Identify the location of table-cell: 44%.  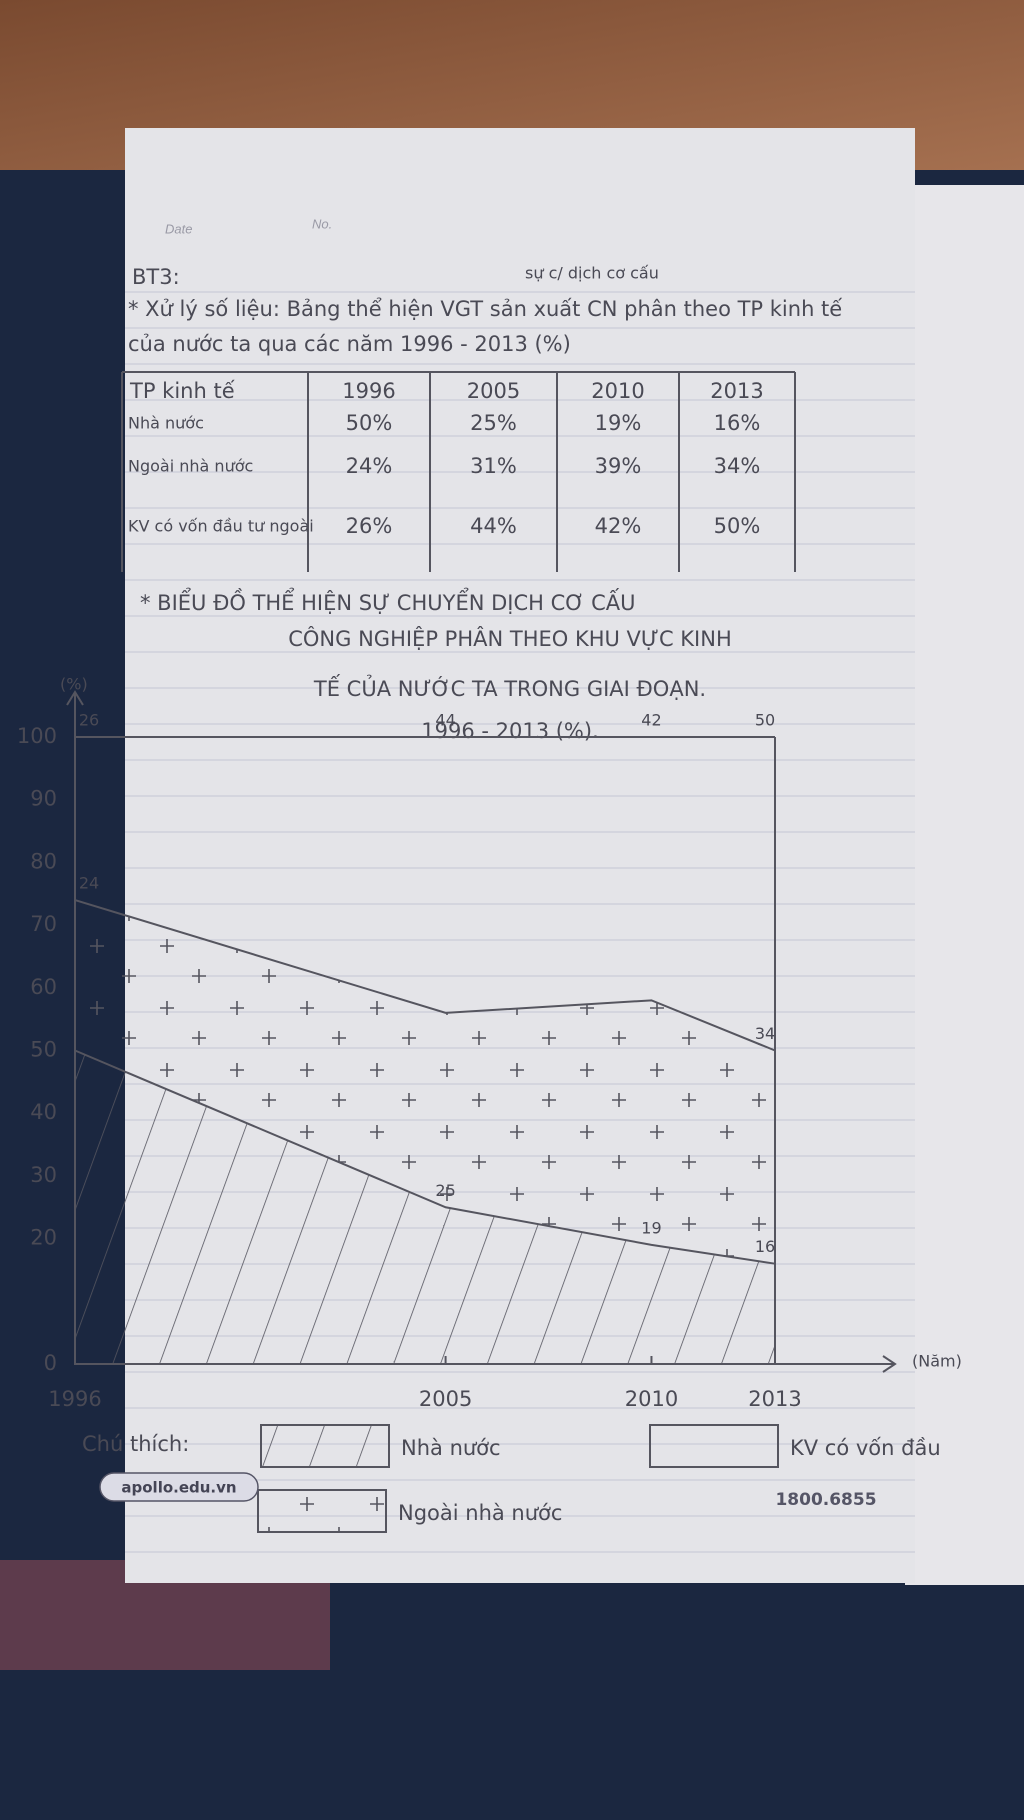
(493, 526).